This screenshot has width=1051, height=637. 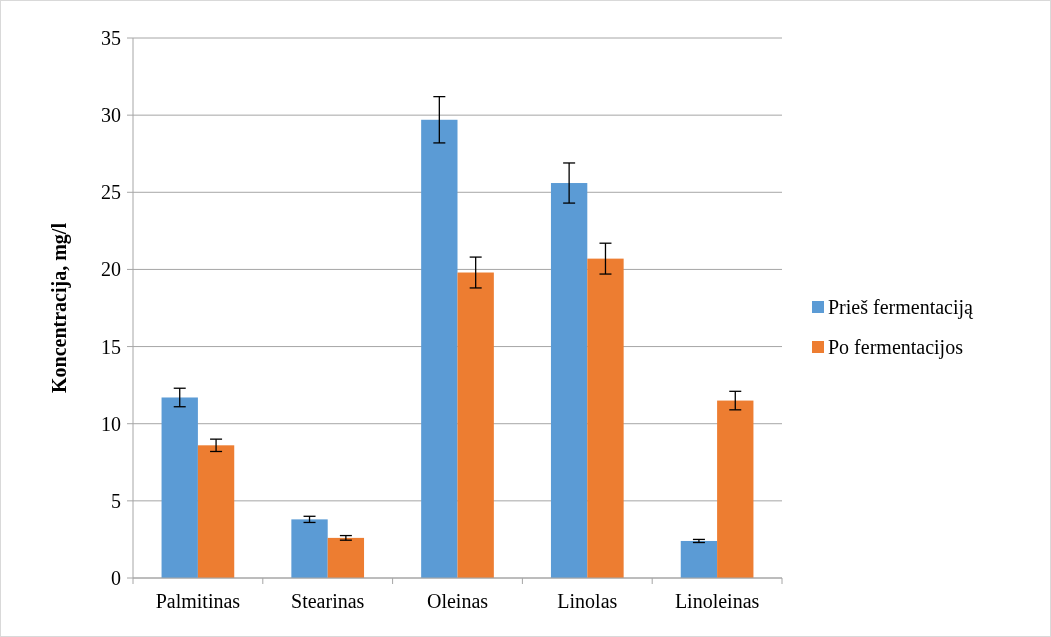 I want to click on y-tick-label: 30, so click(x=111, y=115).